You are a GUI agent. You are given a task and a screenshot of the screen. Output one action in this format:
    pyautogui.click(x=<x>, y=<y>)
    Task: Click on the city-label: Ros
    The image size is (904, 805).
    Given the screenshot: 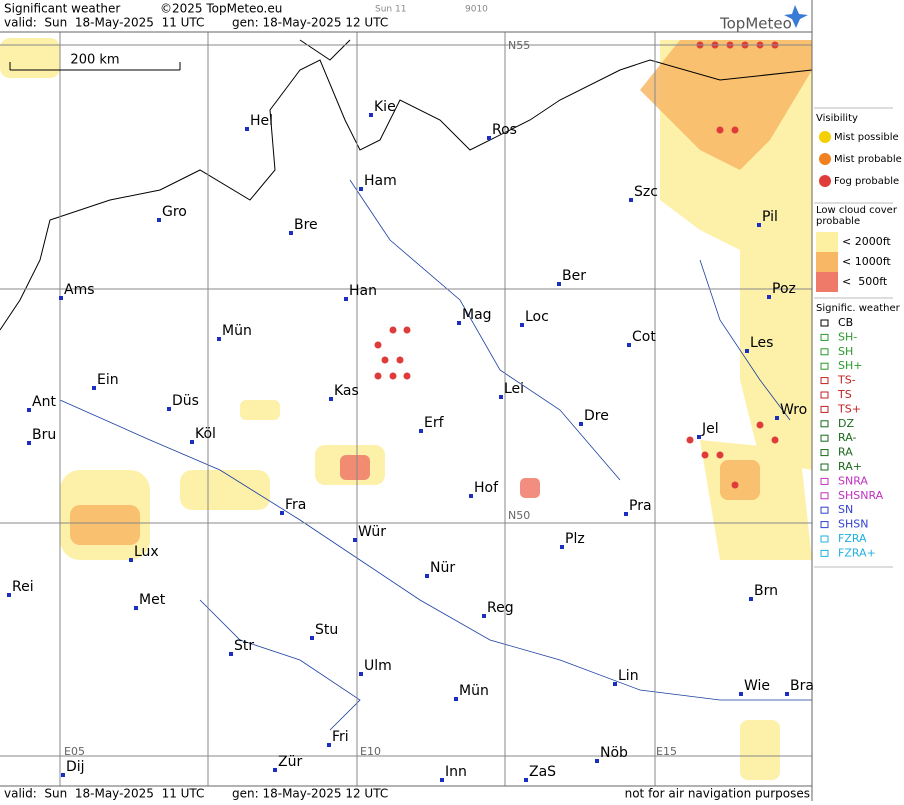 What is the action you would take?
    pyautogui.click(x=504, y=130)
    